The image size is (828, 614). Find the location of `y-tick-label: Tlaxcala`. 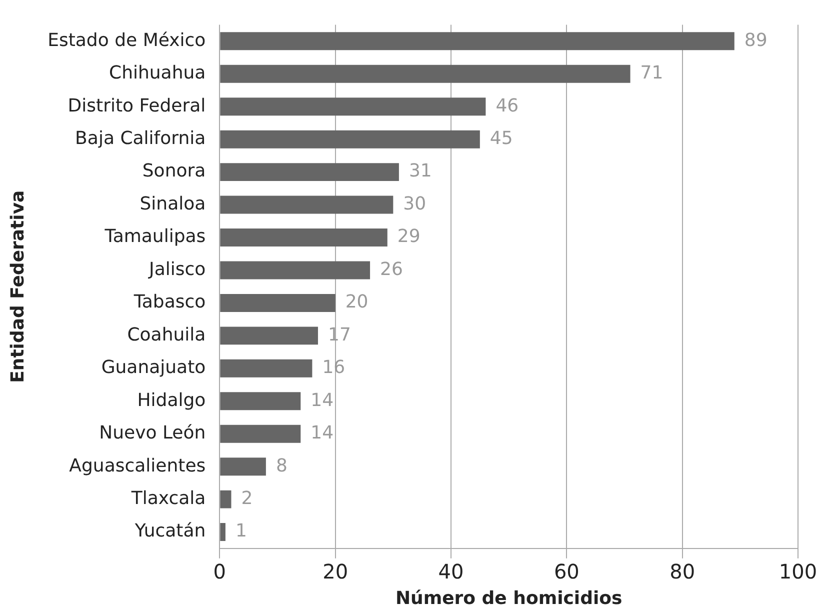

y-tick-label: Tlaxcala is located at coordinates (168, 498).